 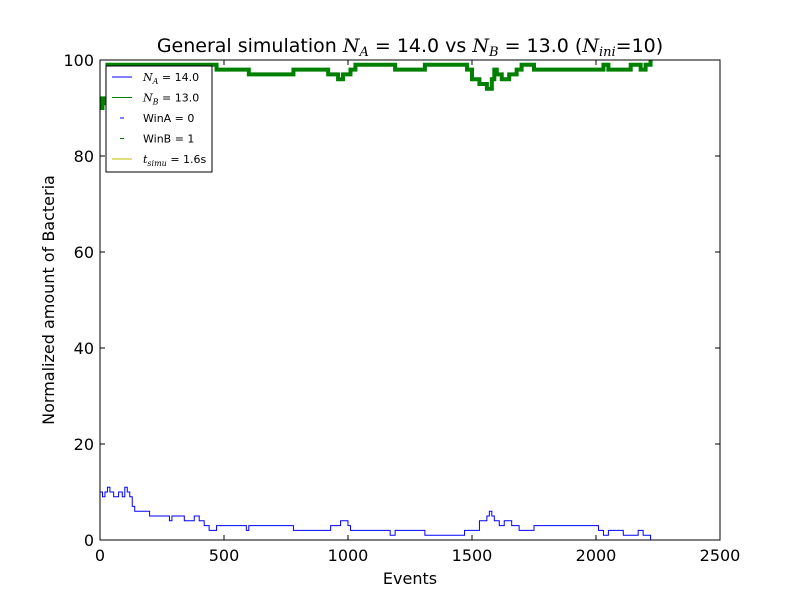 What do you see at coordinates (145, 159) in the screenshot?
I see `legend-symbol: t` at bounding box center [145, 159].